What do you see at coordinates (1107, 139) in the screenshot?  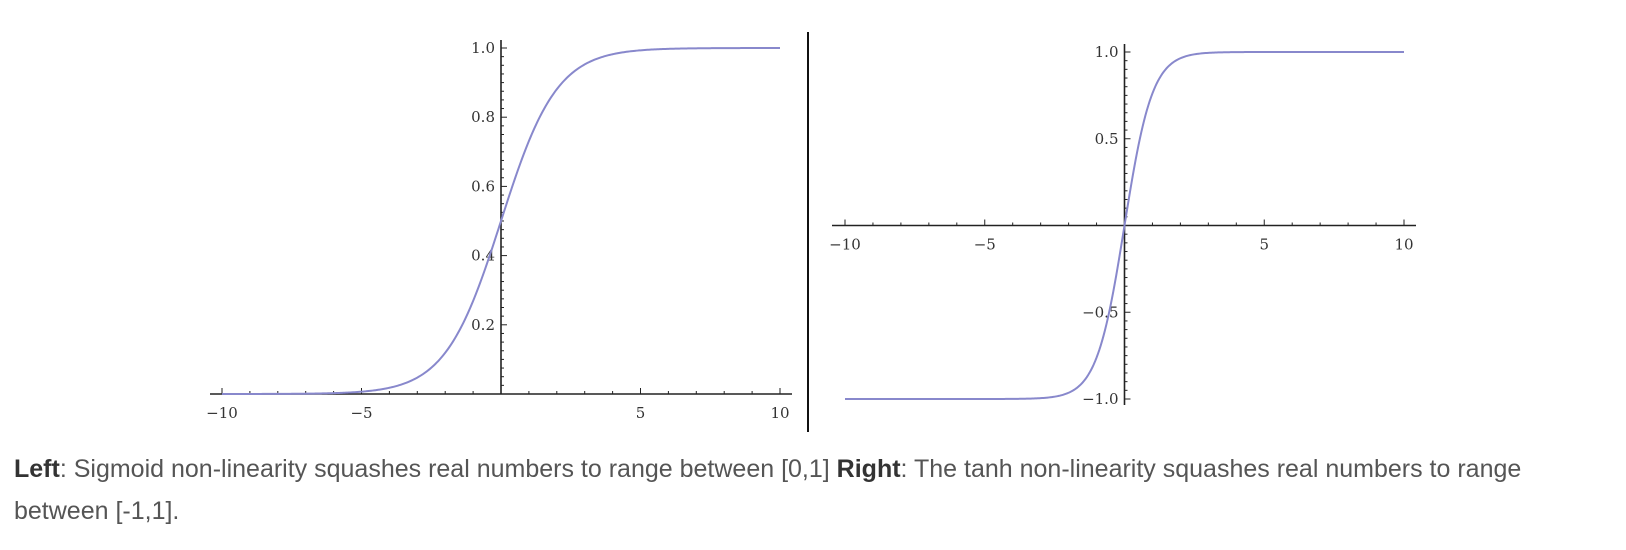 I see `y-tick-label: 0.5` at bounding box center [1107, 139].